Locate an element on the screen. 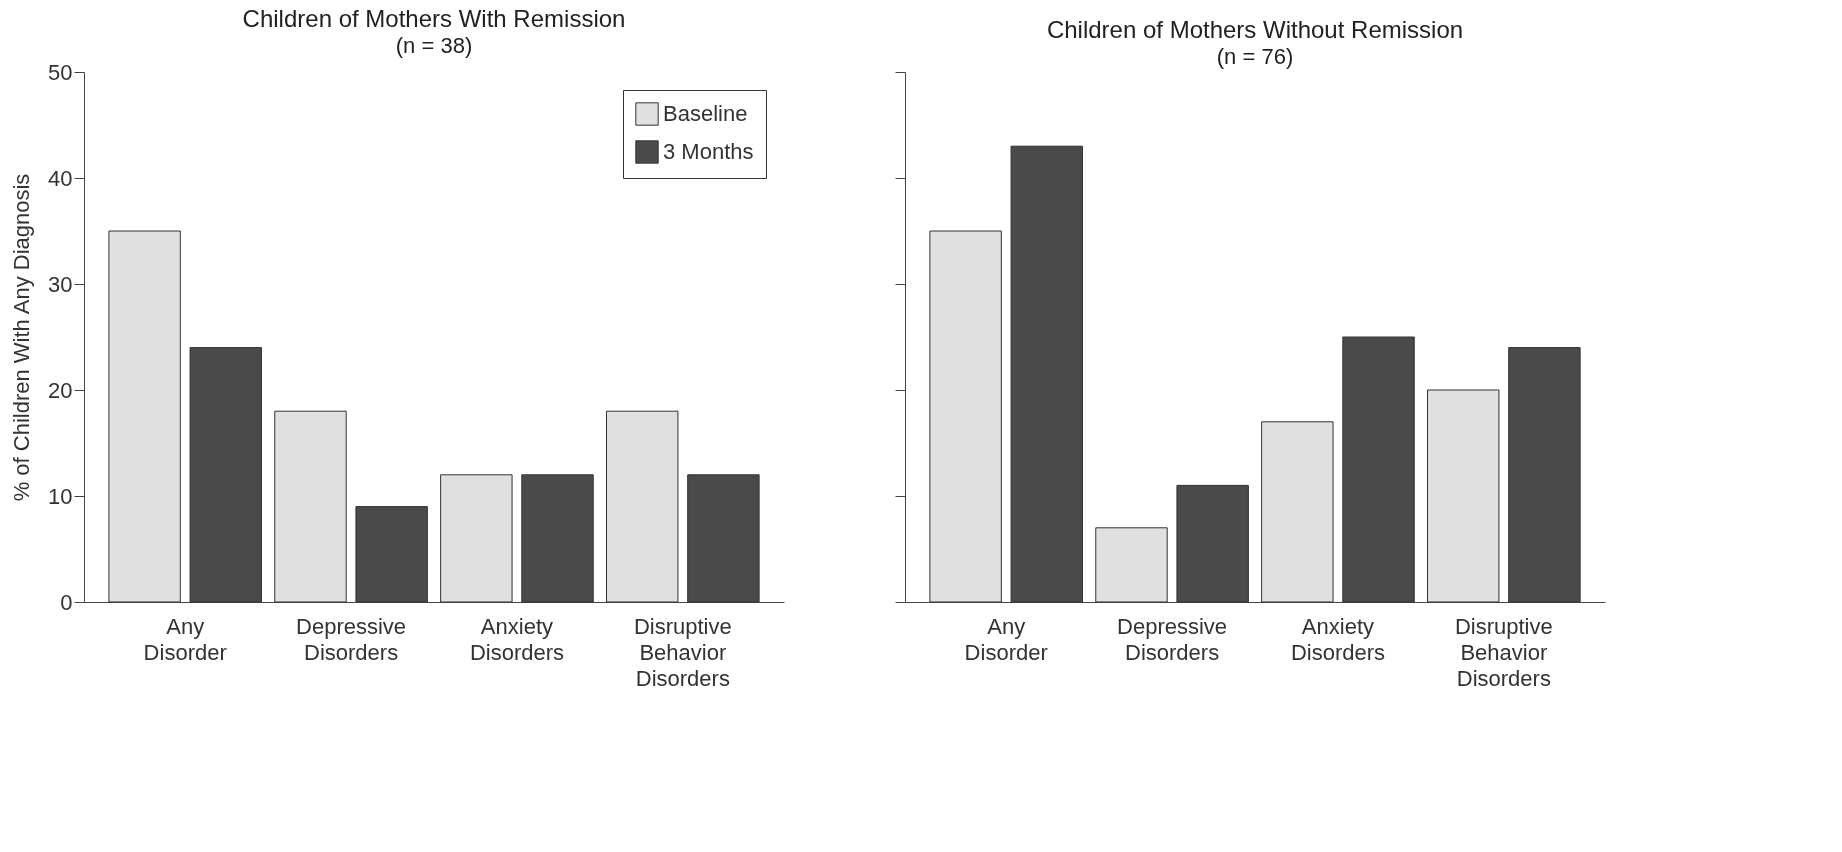 The height and width of the screenshot is (852, 1842). y-tick-label: 20 is located at coordinates (60, 390).